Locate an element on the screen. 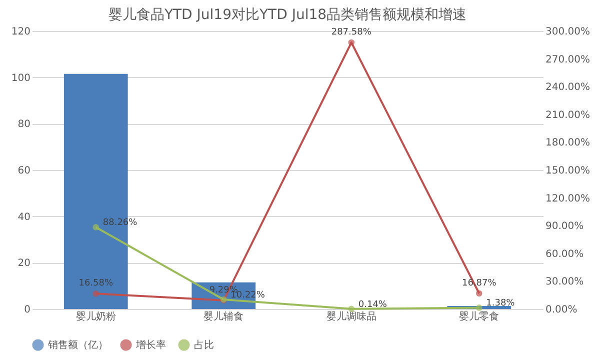 The image size is (600, 361). y2-tick-label: 180.00% is located at coordinates (568, 143).